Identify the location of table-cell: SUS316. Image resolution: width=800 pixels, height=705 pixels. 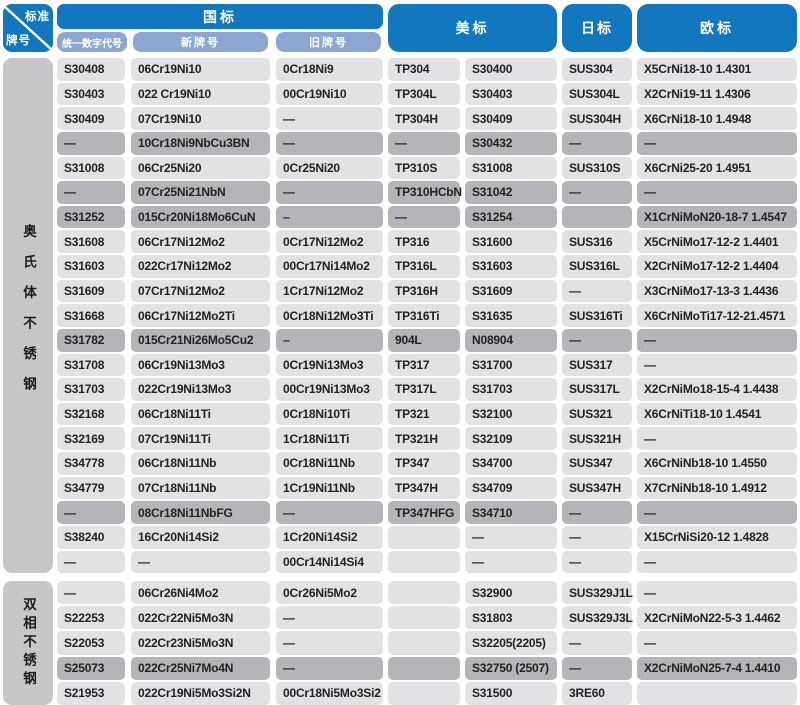
(597, 241).